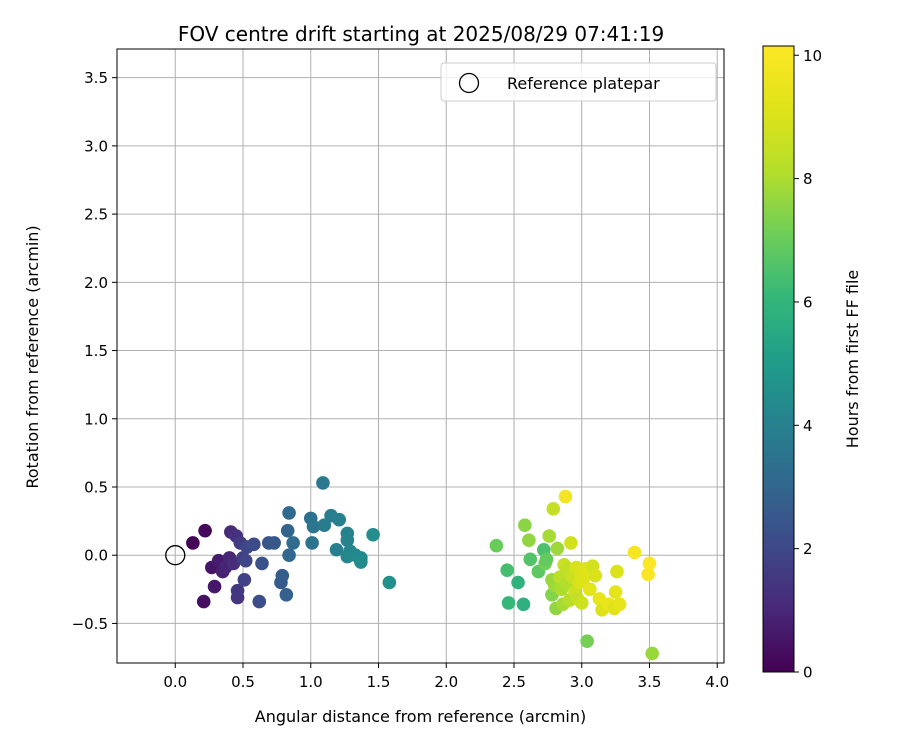 Image resolution: width=900 pixels, height=750 pixels. What do you see at coordinates (514, 682) in the screenshot?
I see `x-tick-label: 2.5` at bounding box center [514, 682].